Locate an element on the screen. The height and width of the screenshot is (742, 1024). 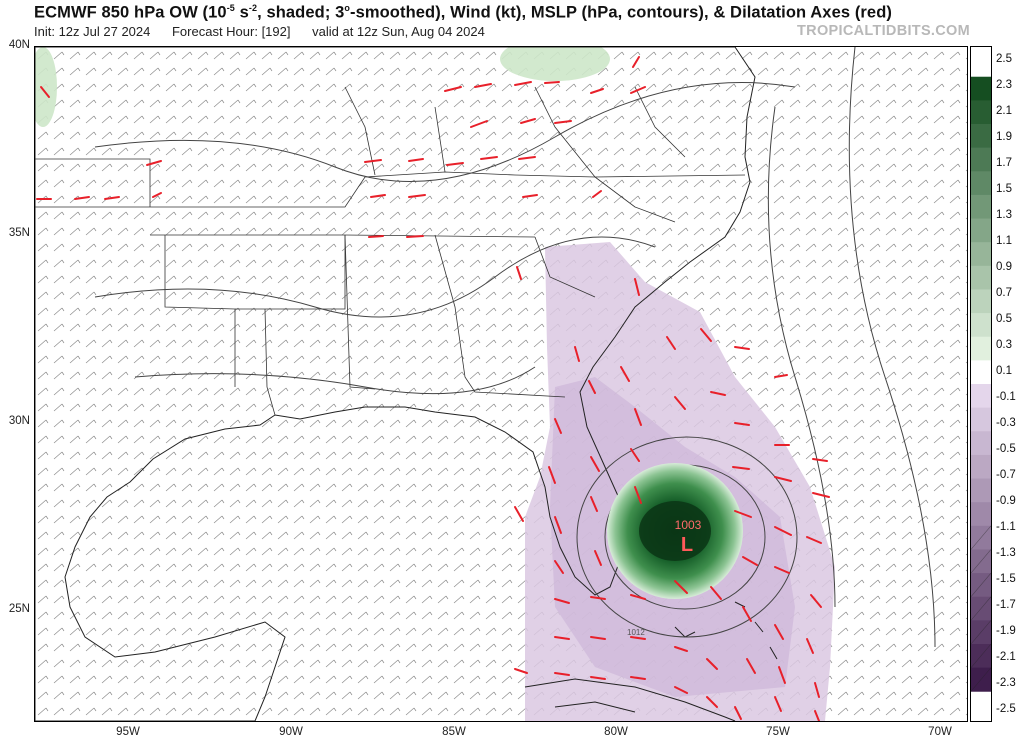
colorbar-tick-label: -2.5 is located at coordinates (1006, 709).